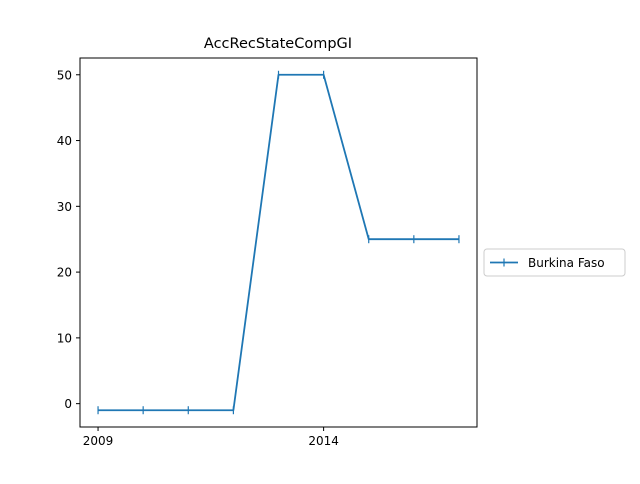  Describe the element at coordinates (566, 263) in the screenshot. I see `legend-label: Burkina Faso` at that location.